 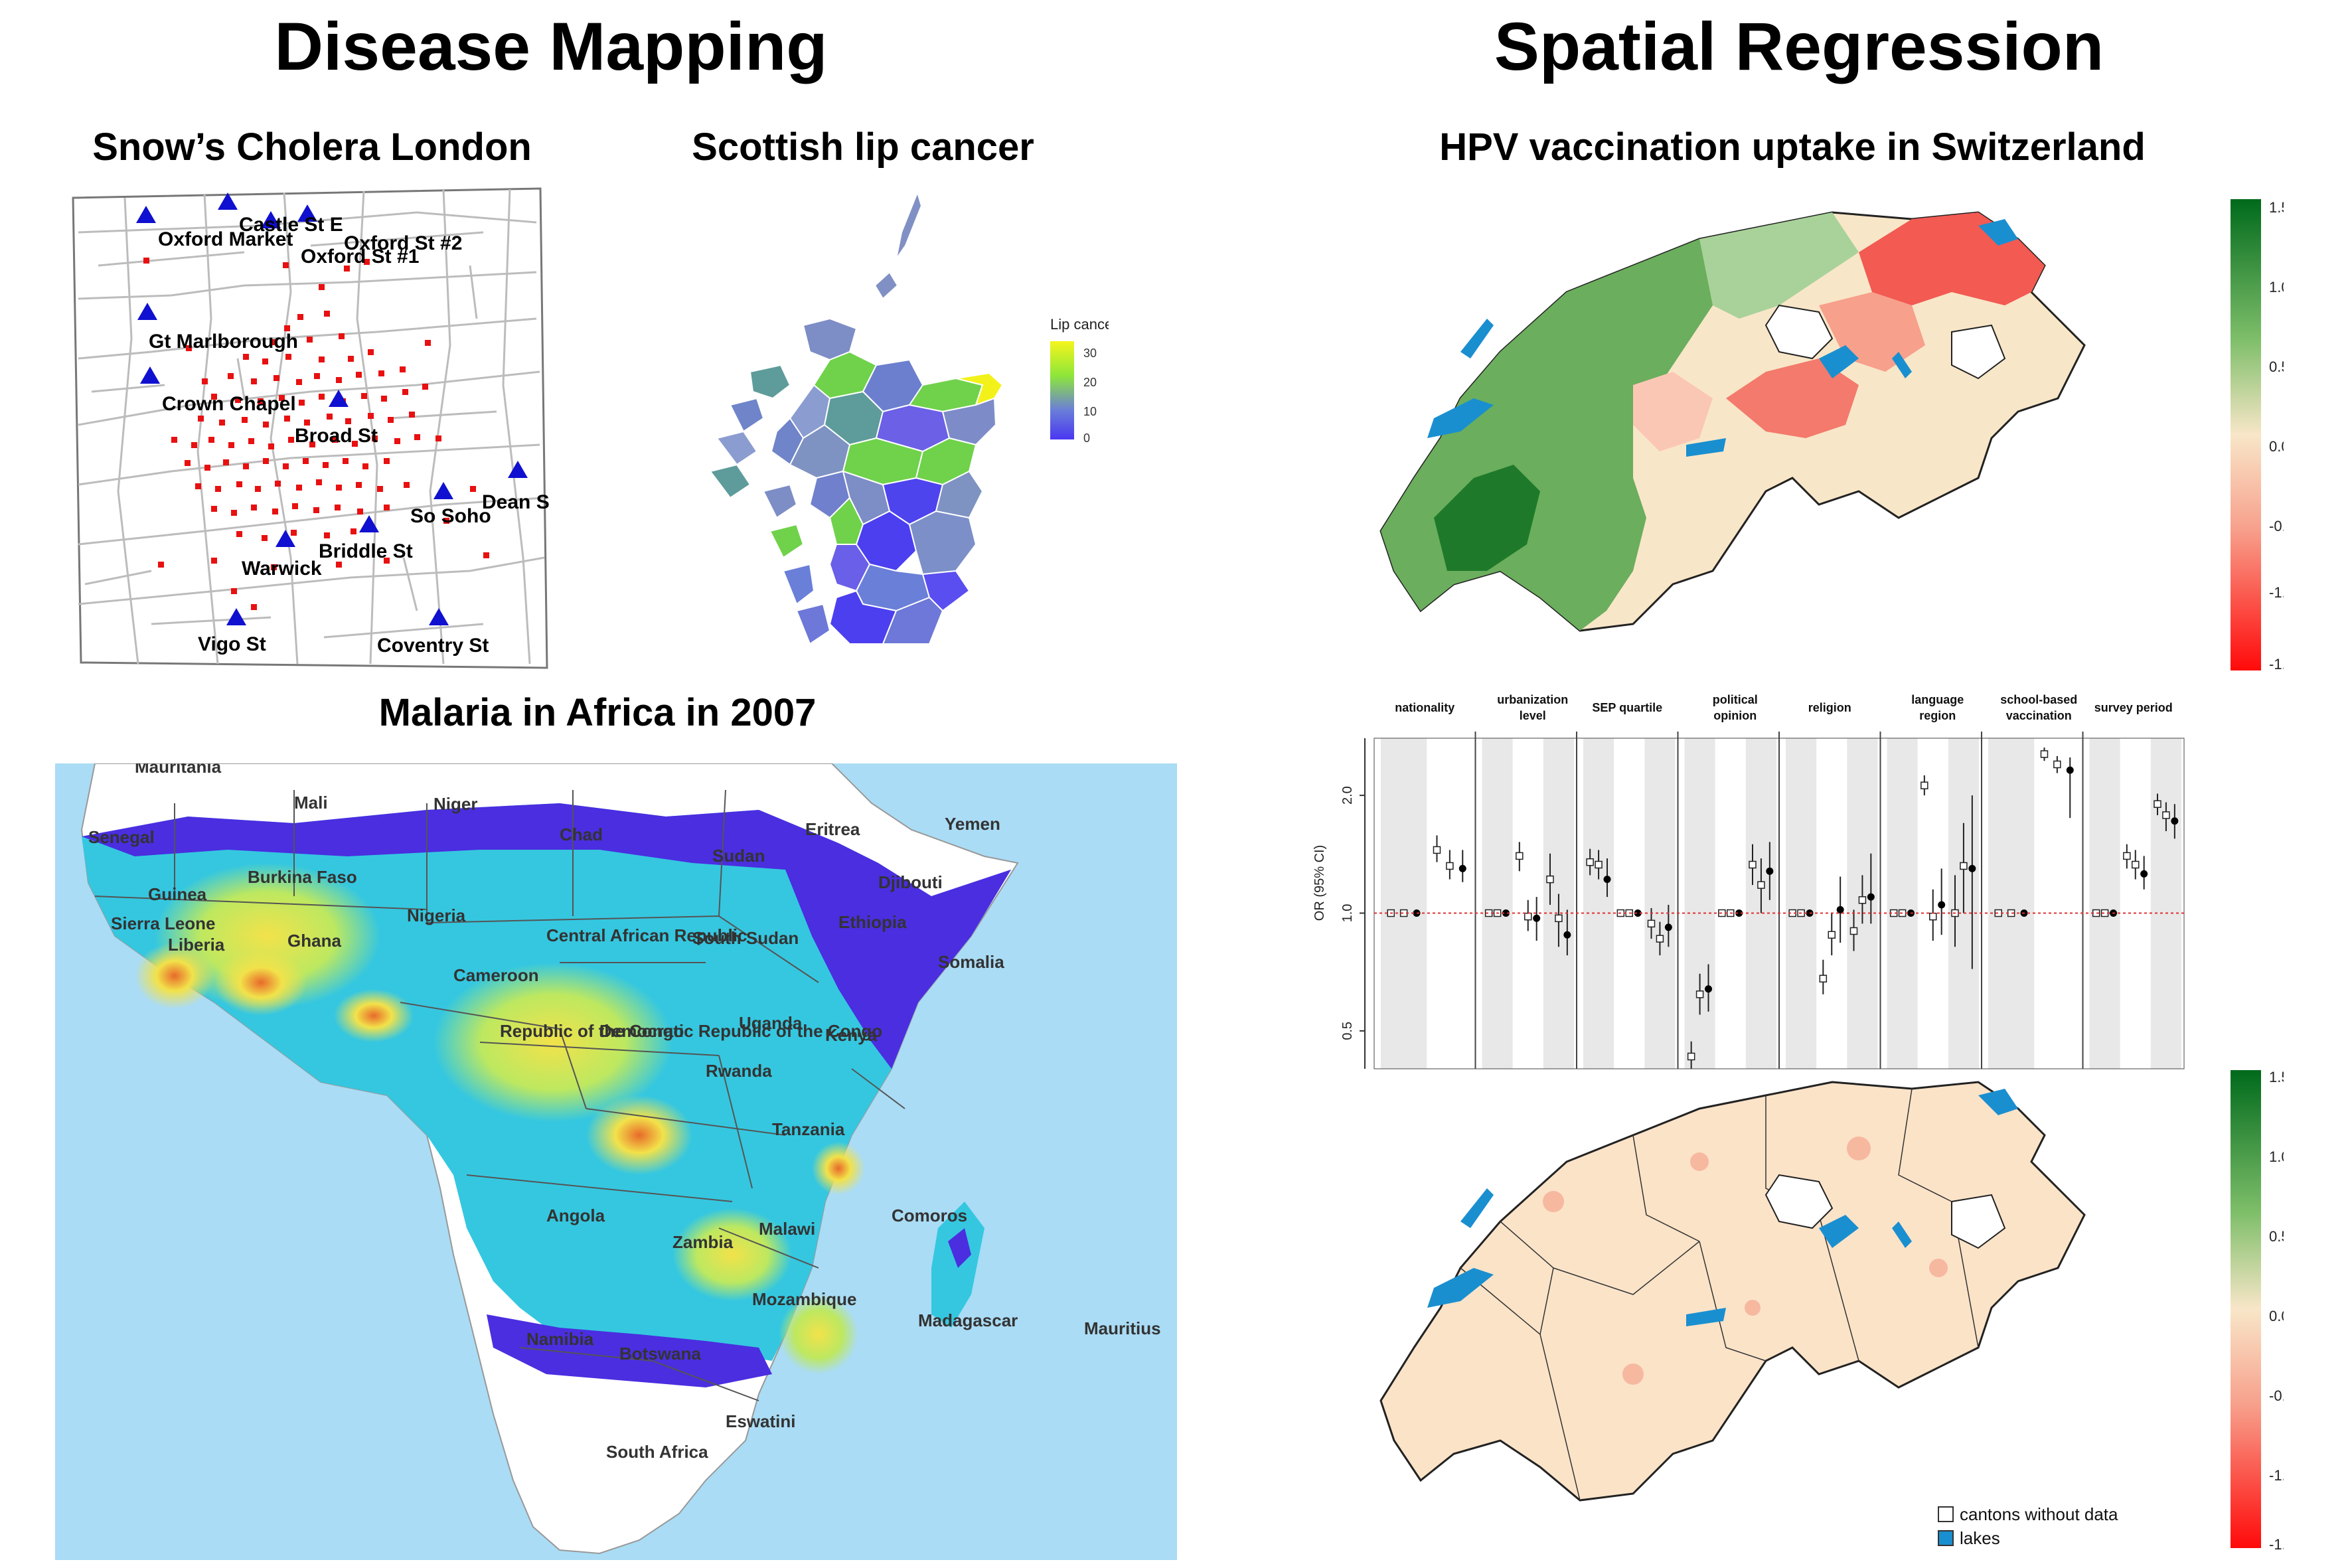 I want to click on country-label: Mali, so click(x=311, y=803).